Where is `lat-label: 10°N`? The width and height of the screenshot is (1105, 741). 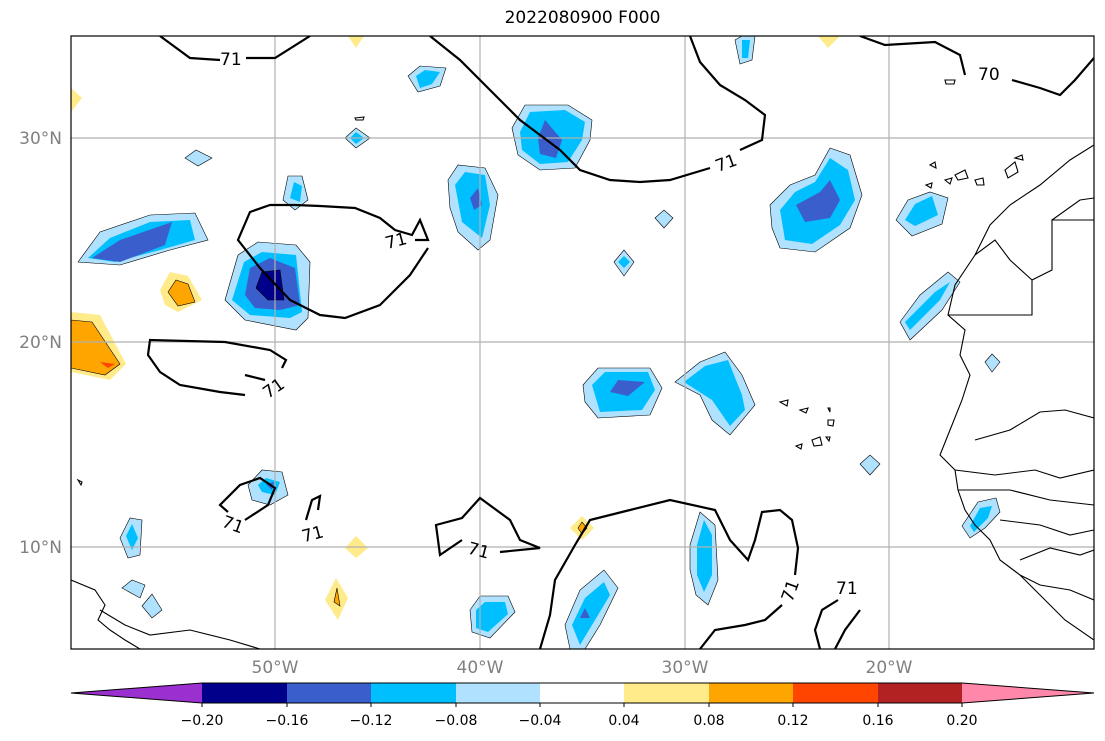
lat-label: 10°N is located at coordinates (40, 548).